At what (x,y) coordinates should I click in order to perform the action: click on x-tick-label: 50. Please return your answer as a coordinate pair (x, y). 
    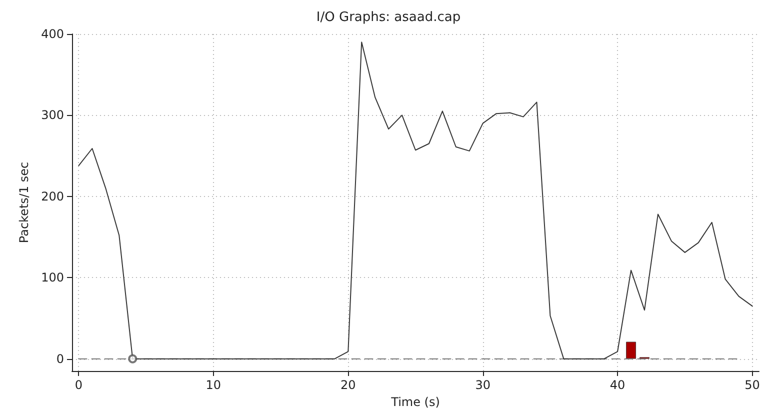
    Looking at the image, I should click on (752, 385).